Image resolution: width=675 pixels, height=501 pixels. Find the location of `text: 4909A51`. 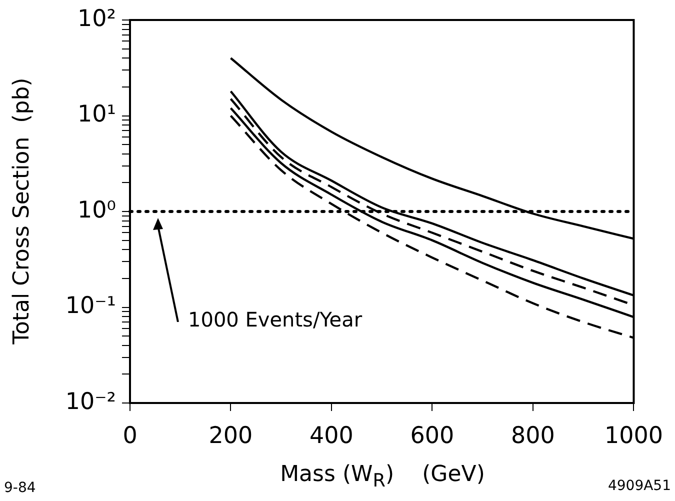

text: 4909A51 is located at coordinates (639, 486).